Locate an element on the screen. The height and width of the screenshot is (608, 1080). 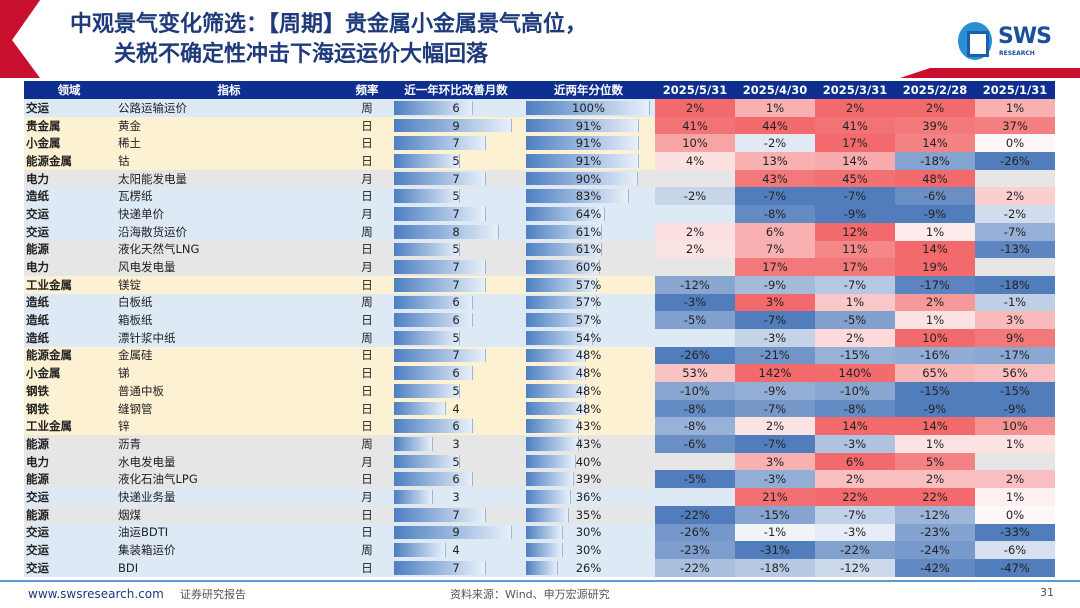
table-row: 小金属 锑 日 6 48% 53% 142% 140% 65% 56% is located at coordinates (539, 373).